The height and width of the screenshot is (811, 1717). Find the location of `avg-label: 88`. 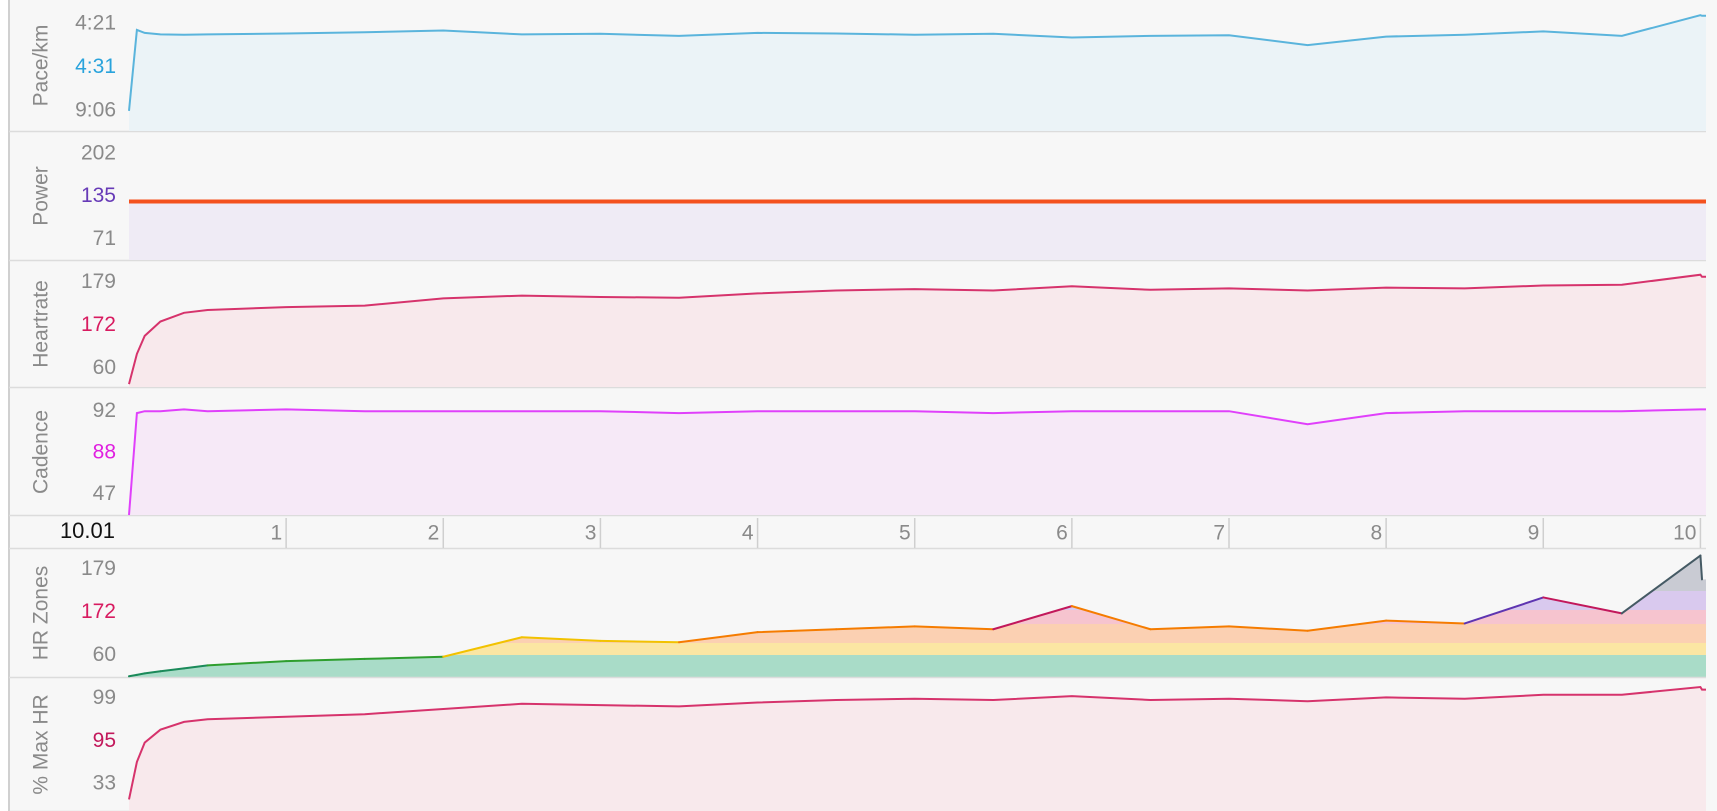

avg-label: 88 is located at coordinates (104, 451).